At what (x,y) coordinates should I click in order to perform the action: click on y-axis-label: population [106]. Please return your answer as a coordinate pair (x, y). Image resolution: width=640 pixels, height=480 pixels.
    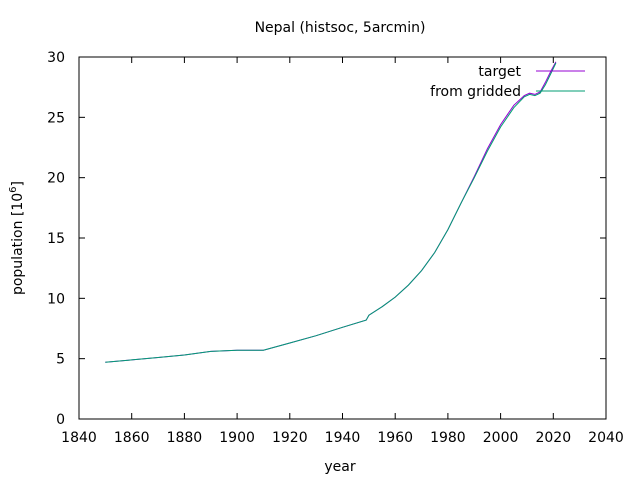
    Looking at the image, I should click on (17, 238).